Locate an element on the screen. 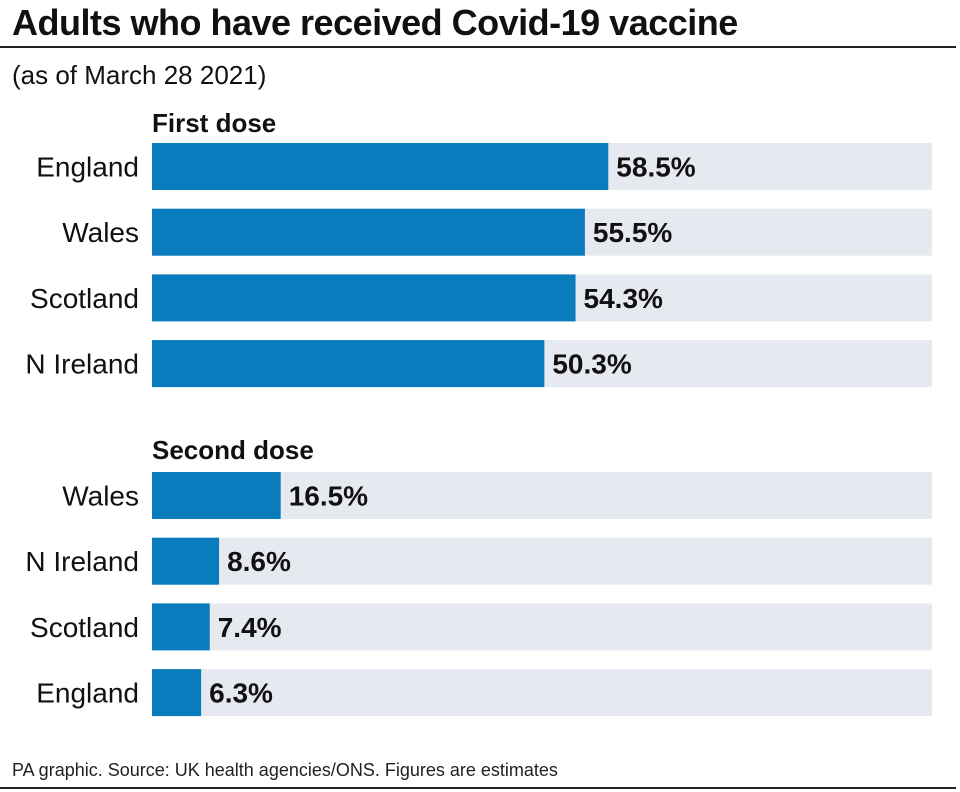  first-dose-section-title: First dose is located at coordinates (214, 123).